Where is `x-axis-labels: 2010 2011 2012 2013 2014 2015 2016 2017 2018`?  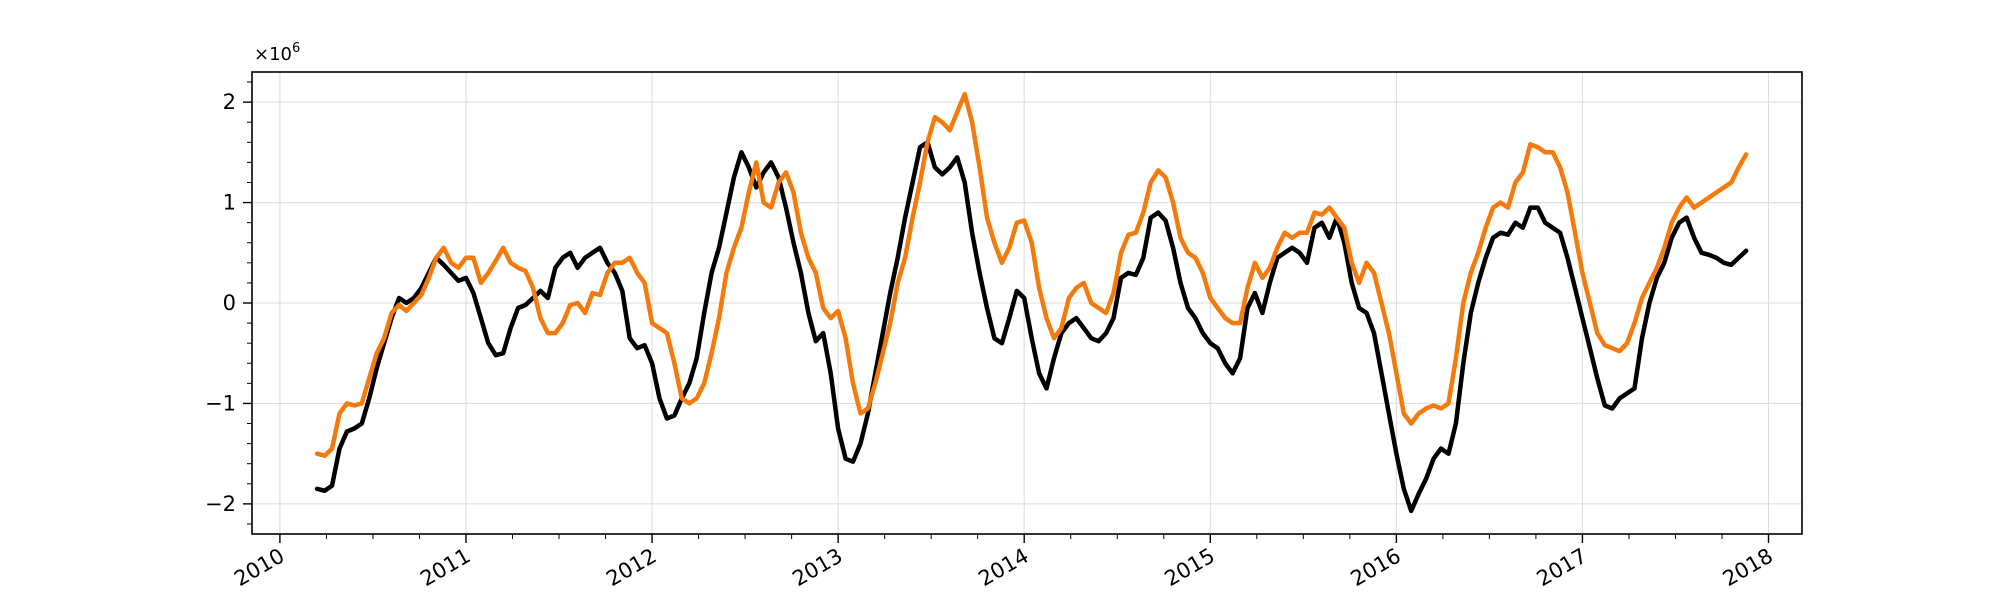
x-axis-labels: 2010 2011 2012 2013 2014 2015 2016 2017 2018 is located at coordinates (1003, 568).